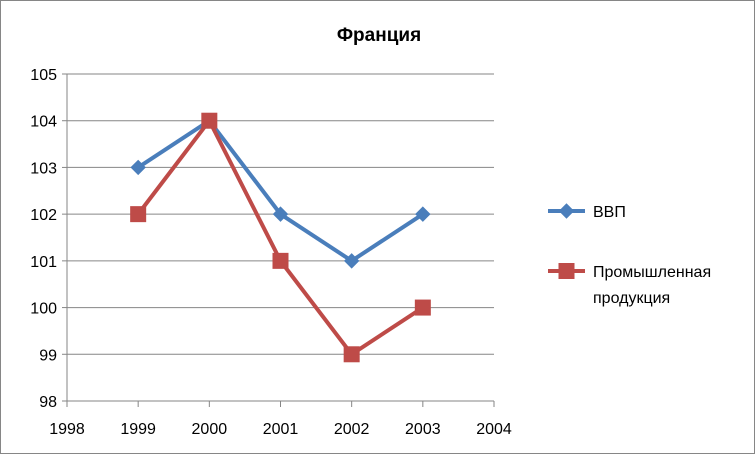  What do you see at coordinates (609, 212) in the screenshot?
I see `legend-label: ВВП` at bounding box center [609, 212].